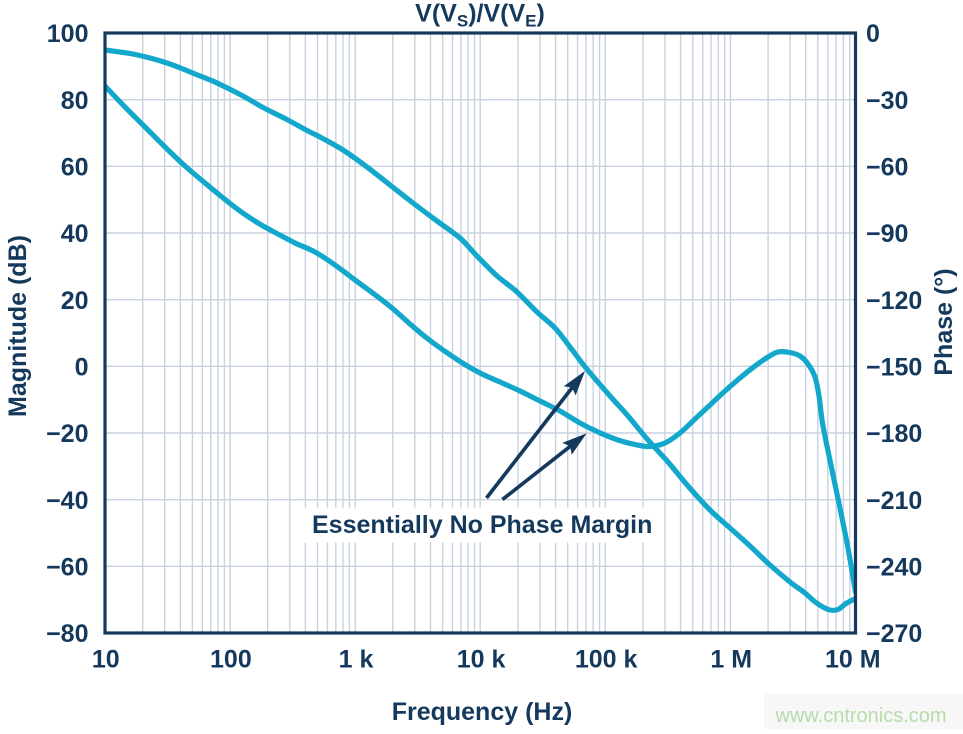 The height and width of the screenshot is (734, 963). Describe the element at coordinates (67, 634) in the screenshot. I see `svg-text: −80` at that location.